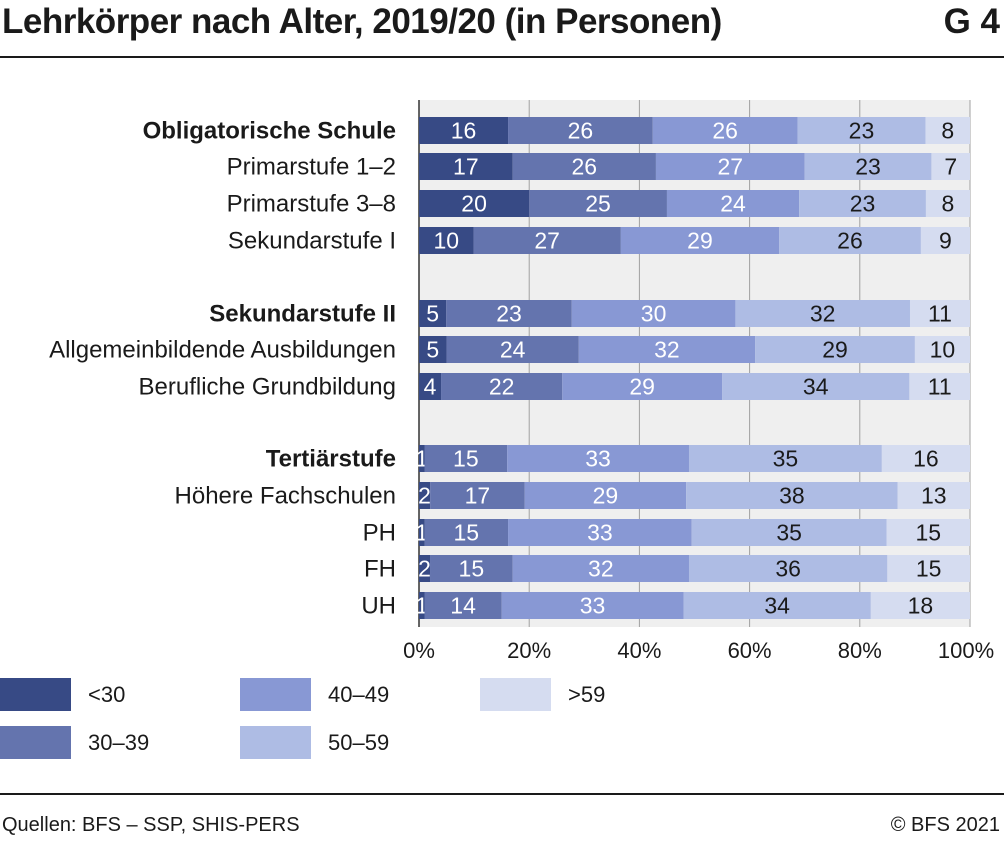 This screenshot has height=841, width=1004. I want to click on chart-code: G 4, so click(971, 21).